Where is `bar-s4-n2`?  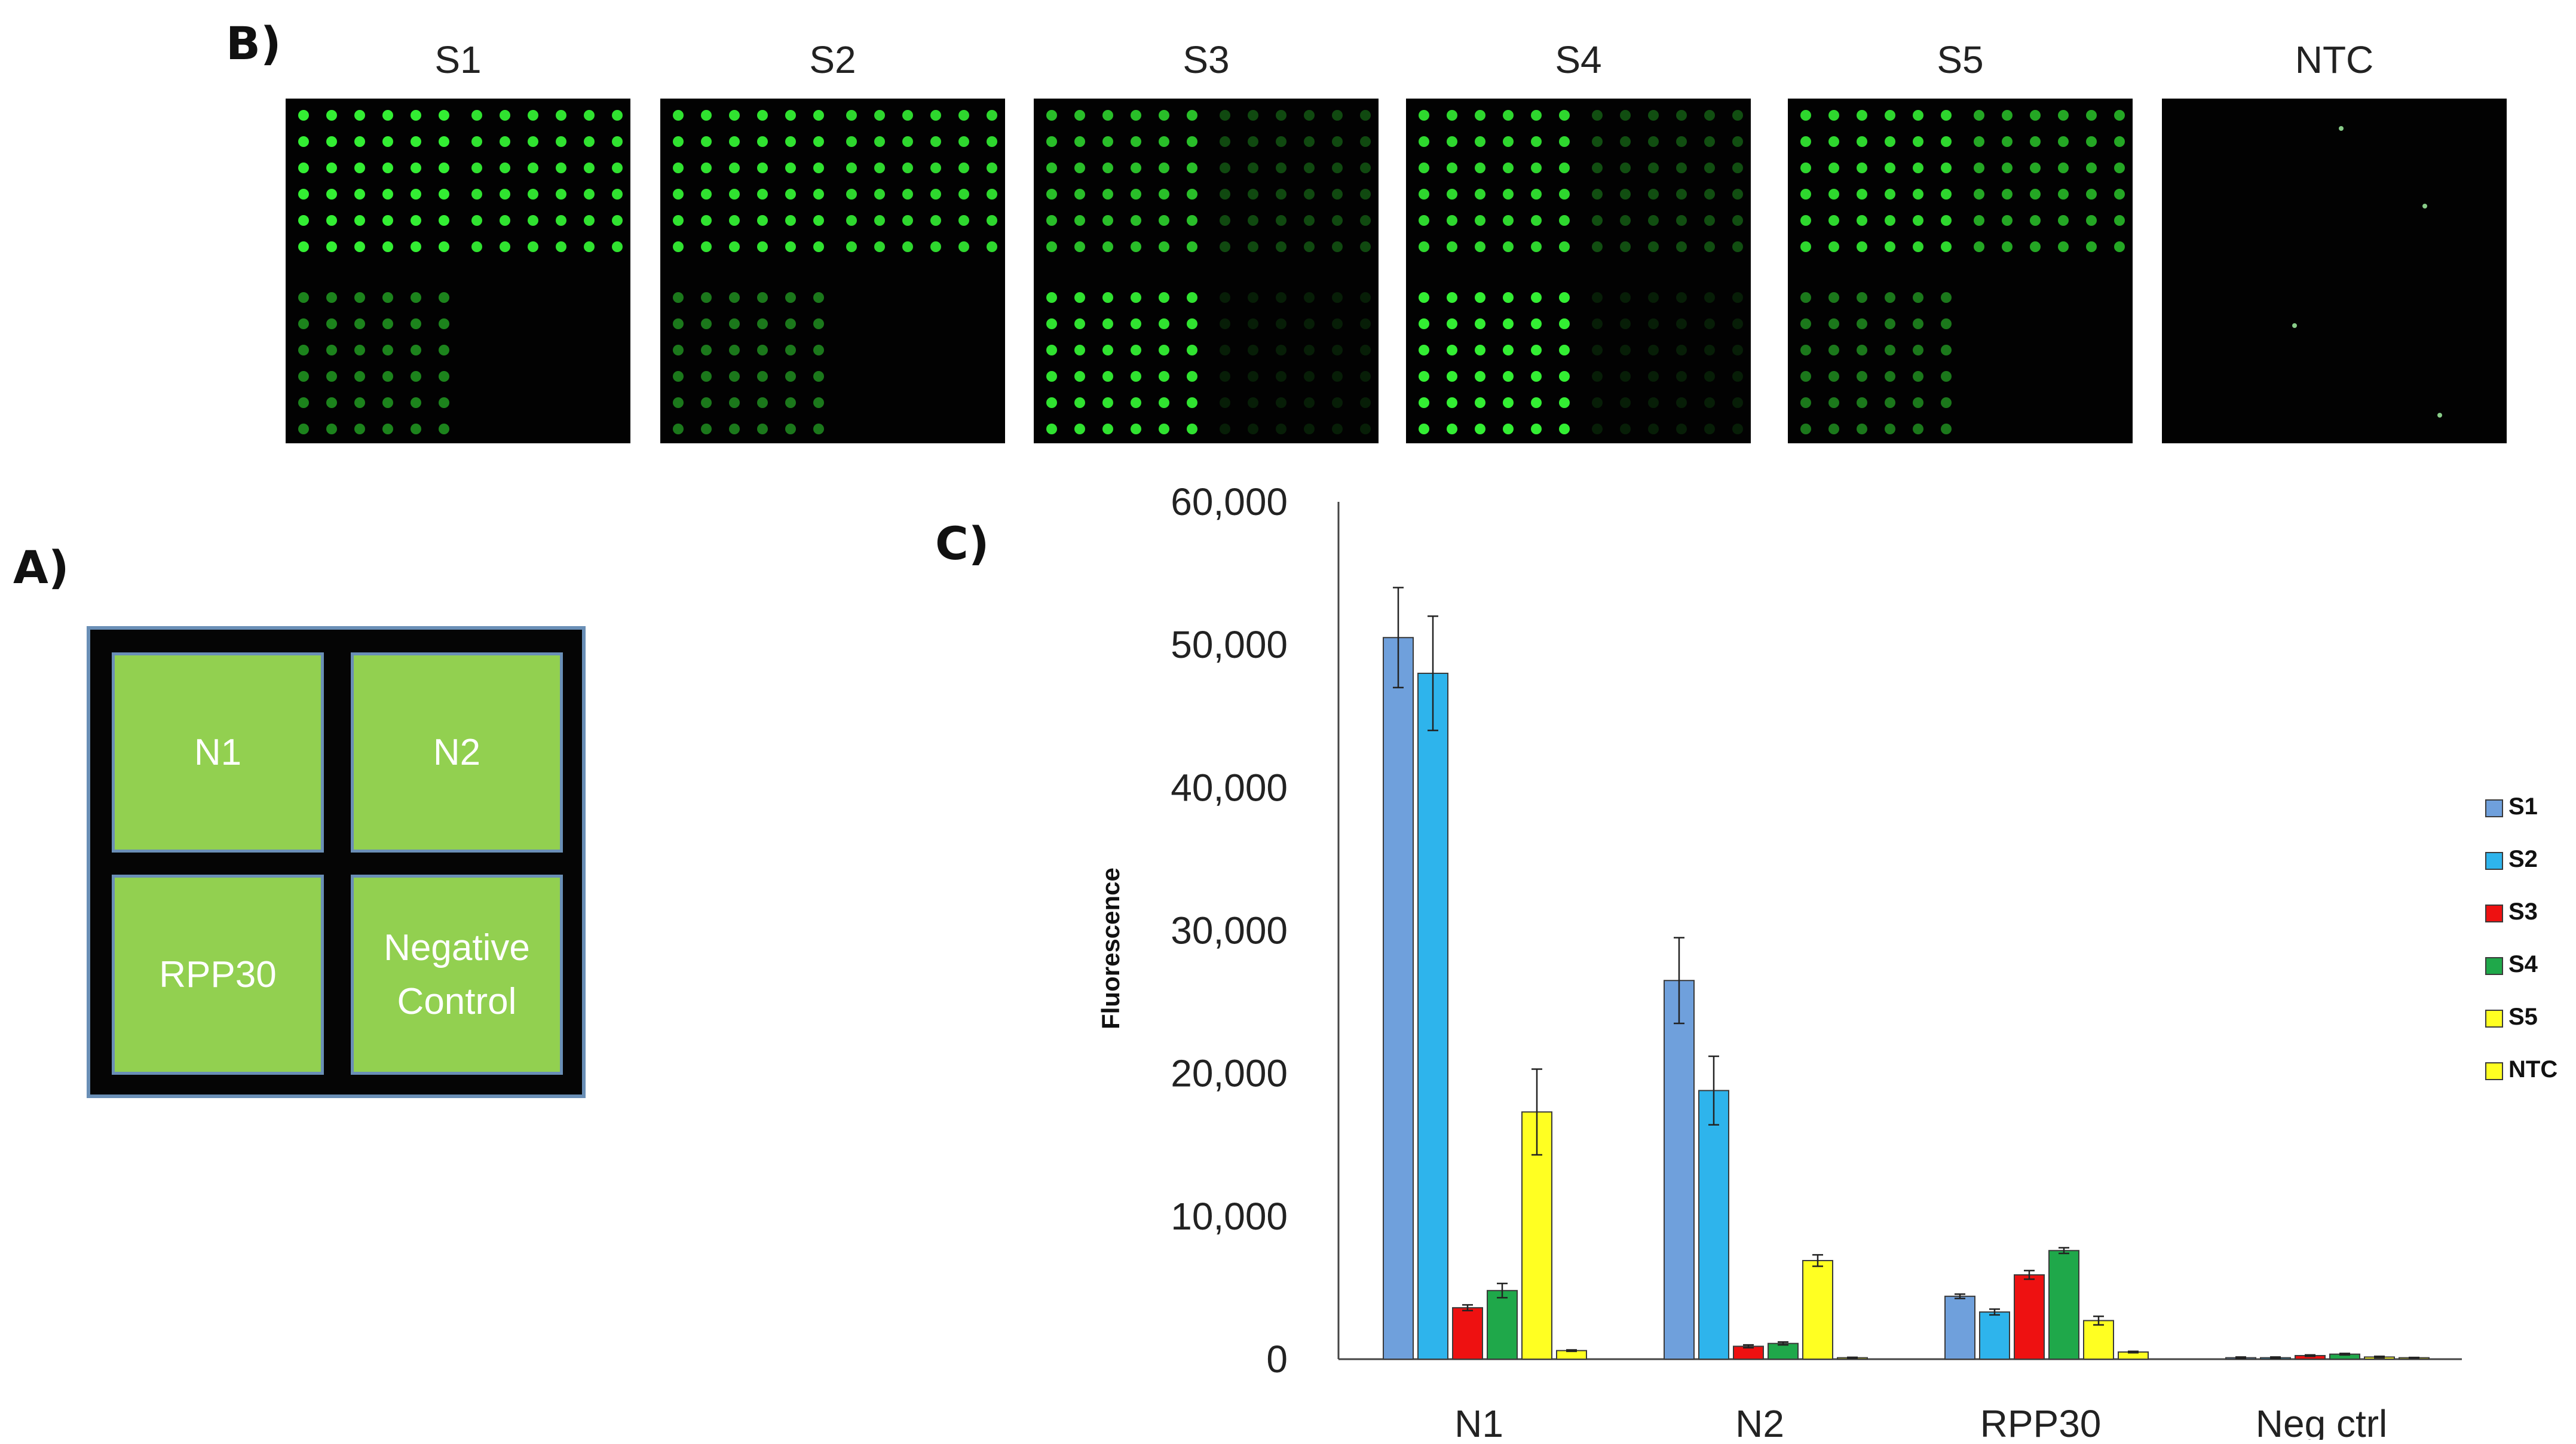 bar-s4-n2 is located at coordinates (1783, 1351).